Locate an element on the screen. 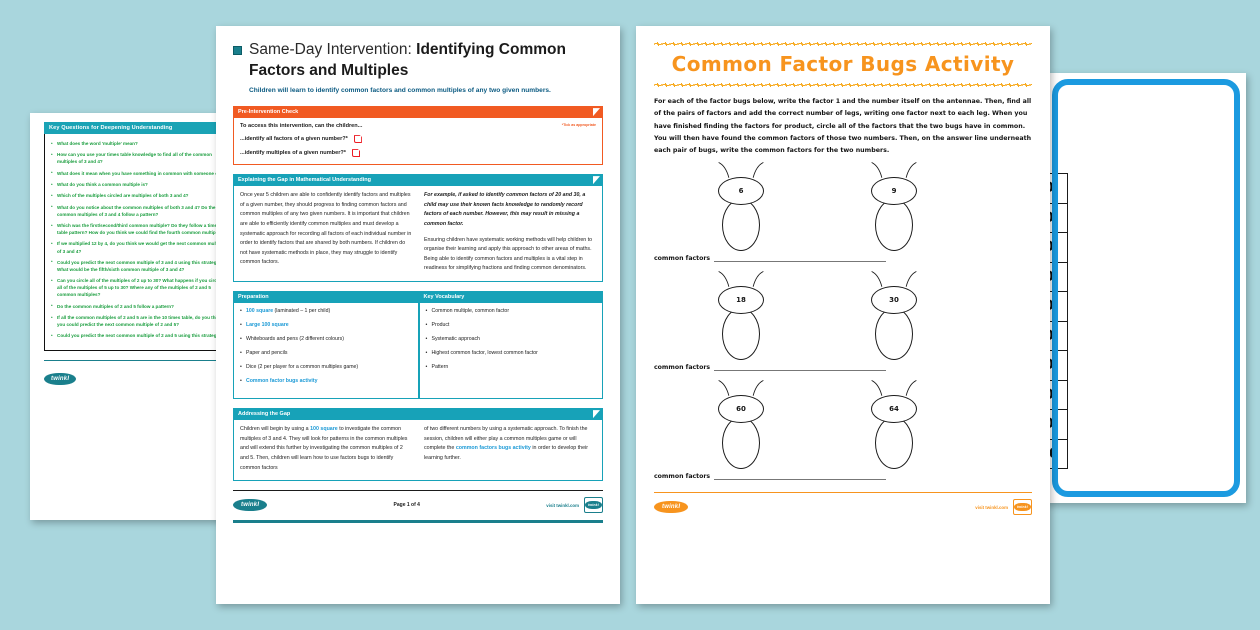 The image size is (1260, 630). factor-bug: 60 is located at coordinates (741, 425).